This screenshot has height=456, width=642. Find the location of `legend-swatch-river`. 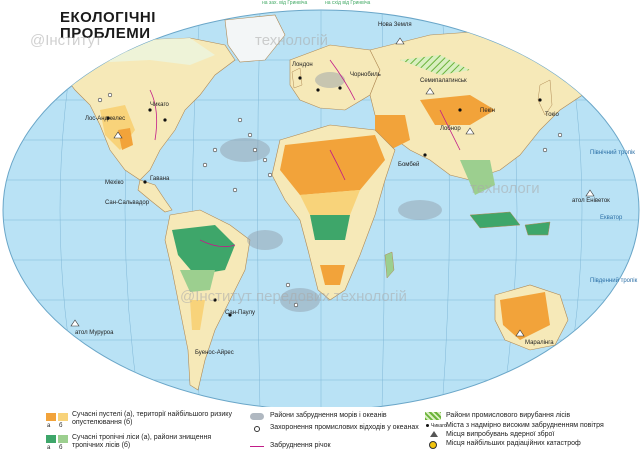

legend-swatch-river is located at coordinates (257, 446).